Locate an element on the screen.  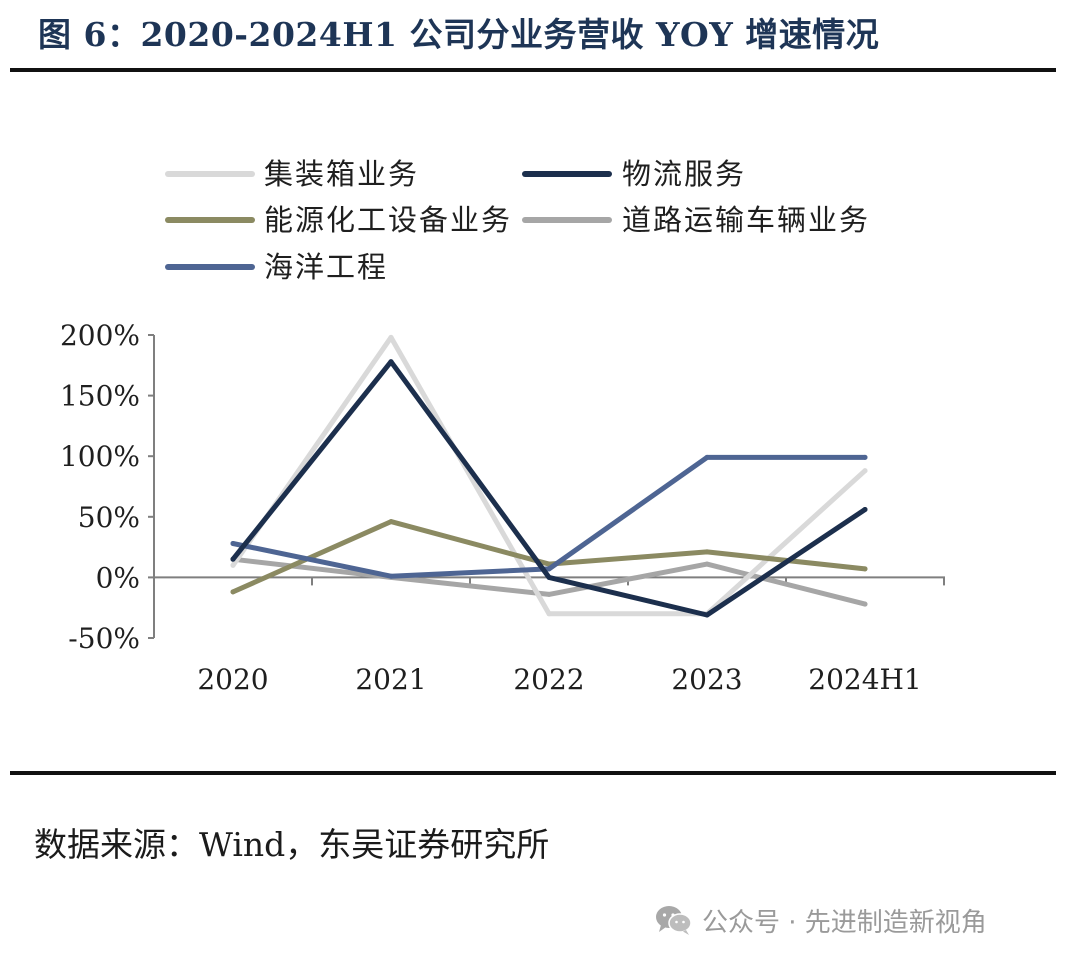
top-rule is located at coordinates (533, 70).